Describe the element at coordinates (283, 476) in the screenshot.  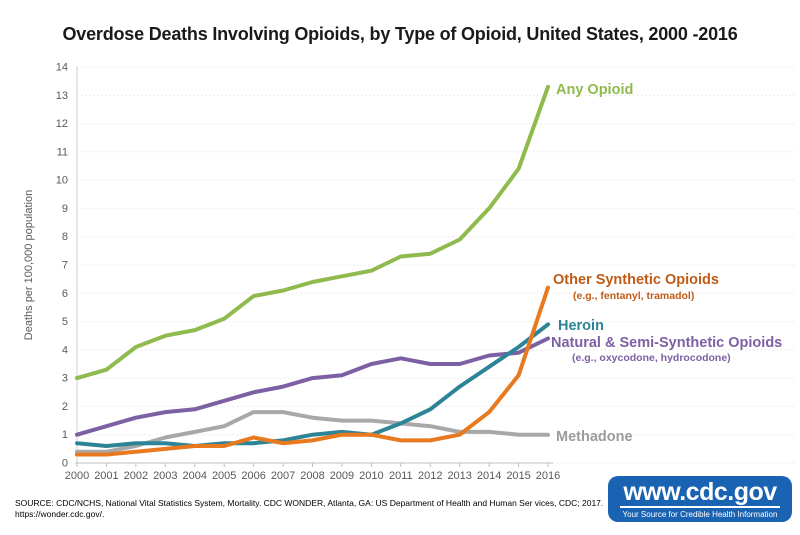
I see `x-tick-label-2007: 2007` at that location.